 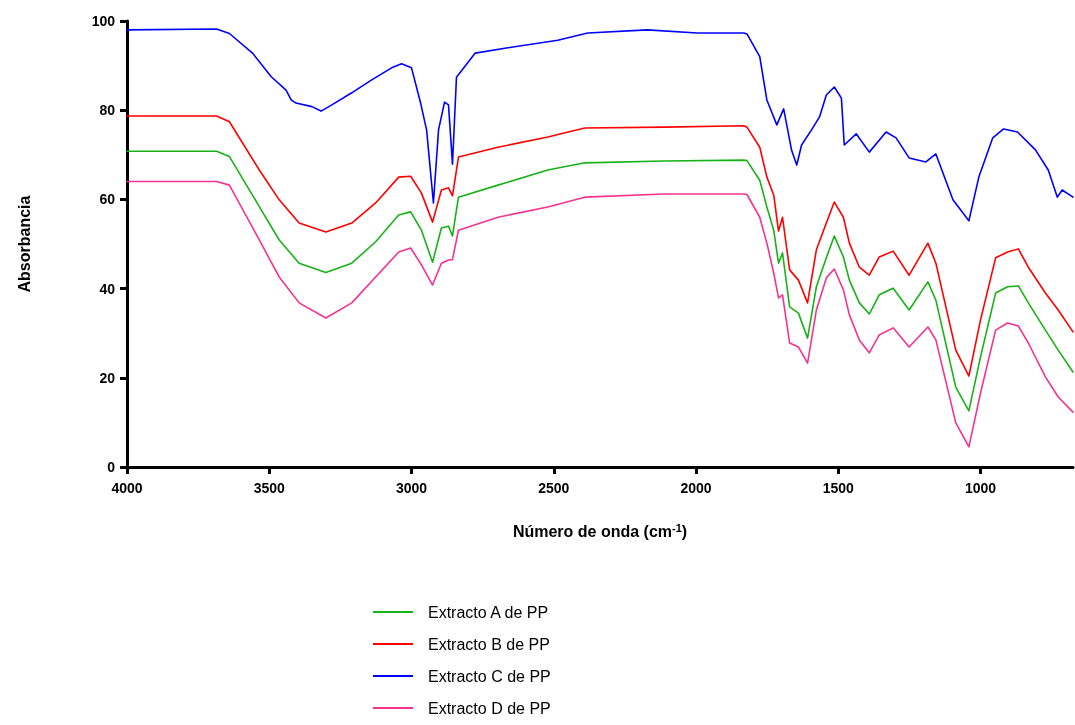 What do you see at coordinates (103, 21) in the screenshot?
I see `y-tick-label: 100` at bounding box center [103, 21].